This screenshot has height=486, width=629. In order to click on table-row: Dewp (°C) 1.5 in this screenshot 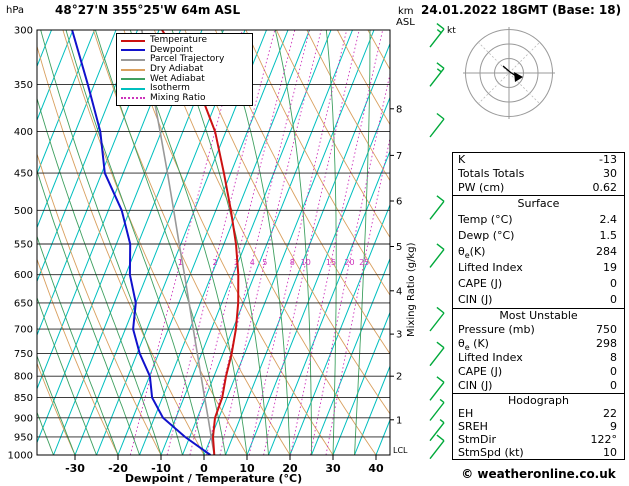, I will do `click(538, 236)`.